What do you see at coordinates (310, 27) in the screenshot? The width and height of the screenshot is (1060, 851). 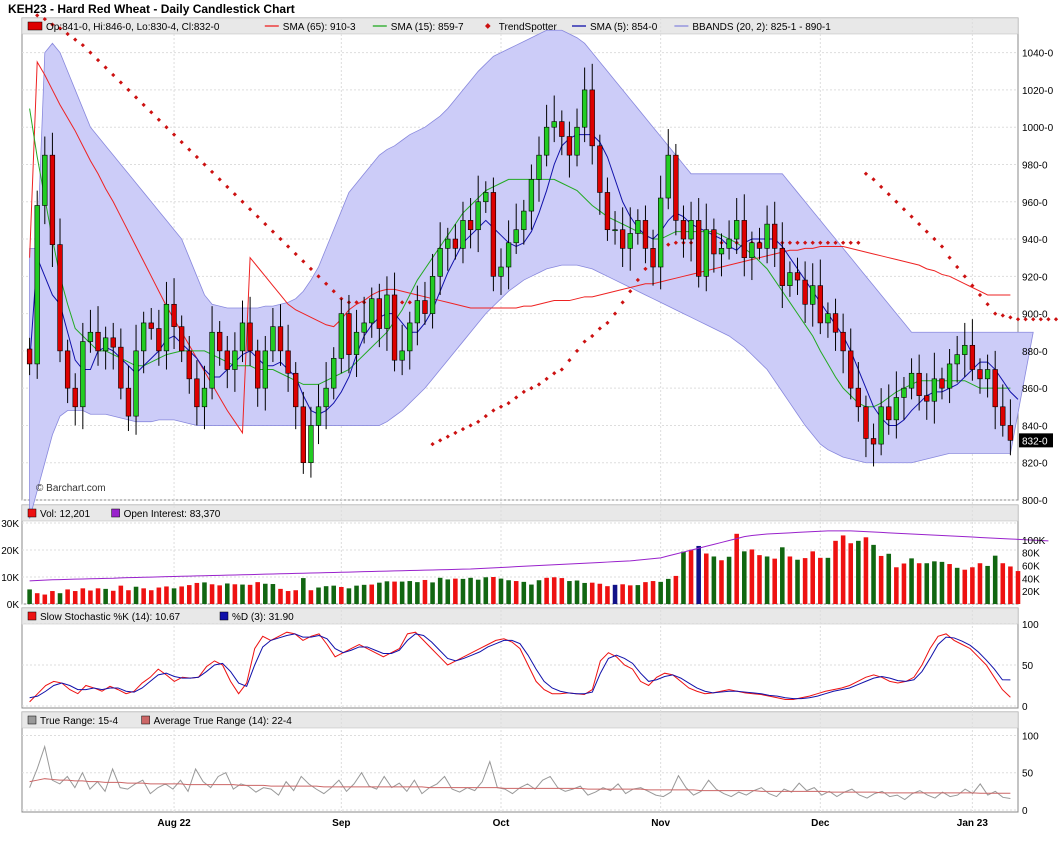 I see `legend-item-sma65: SMA (65): 910-3` at bounding box center [310, 27].